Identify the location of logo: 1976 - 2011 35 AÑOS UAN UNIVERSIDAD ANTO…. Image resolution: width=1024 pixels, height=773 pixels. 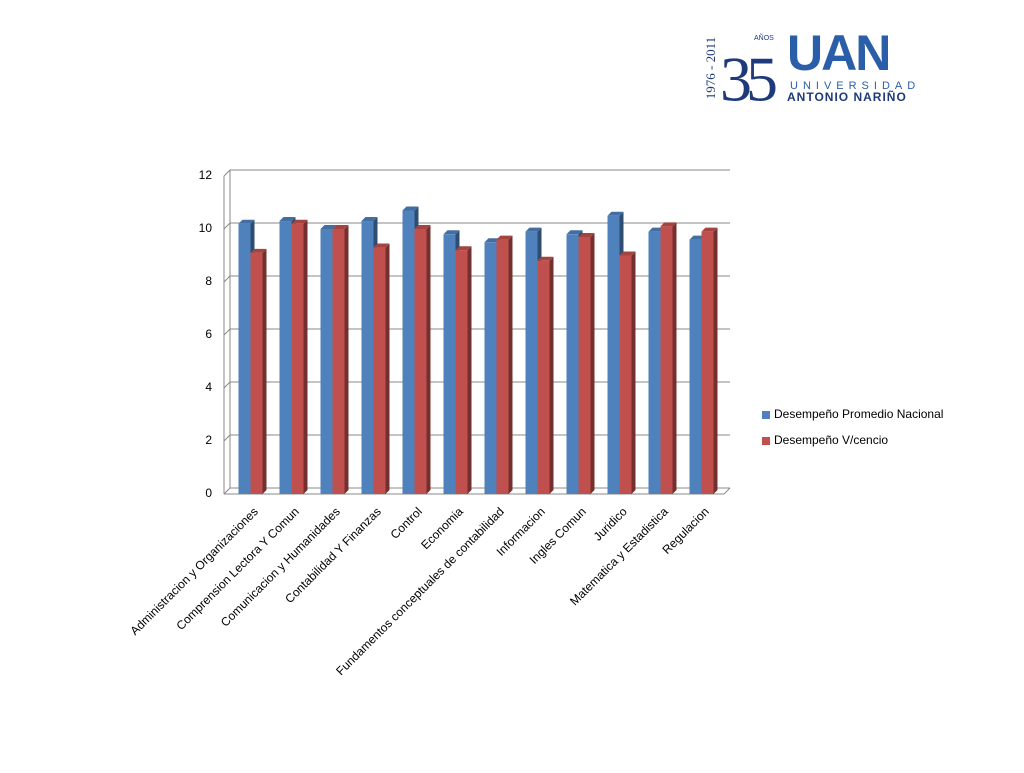
(811, 70).